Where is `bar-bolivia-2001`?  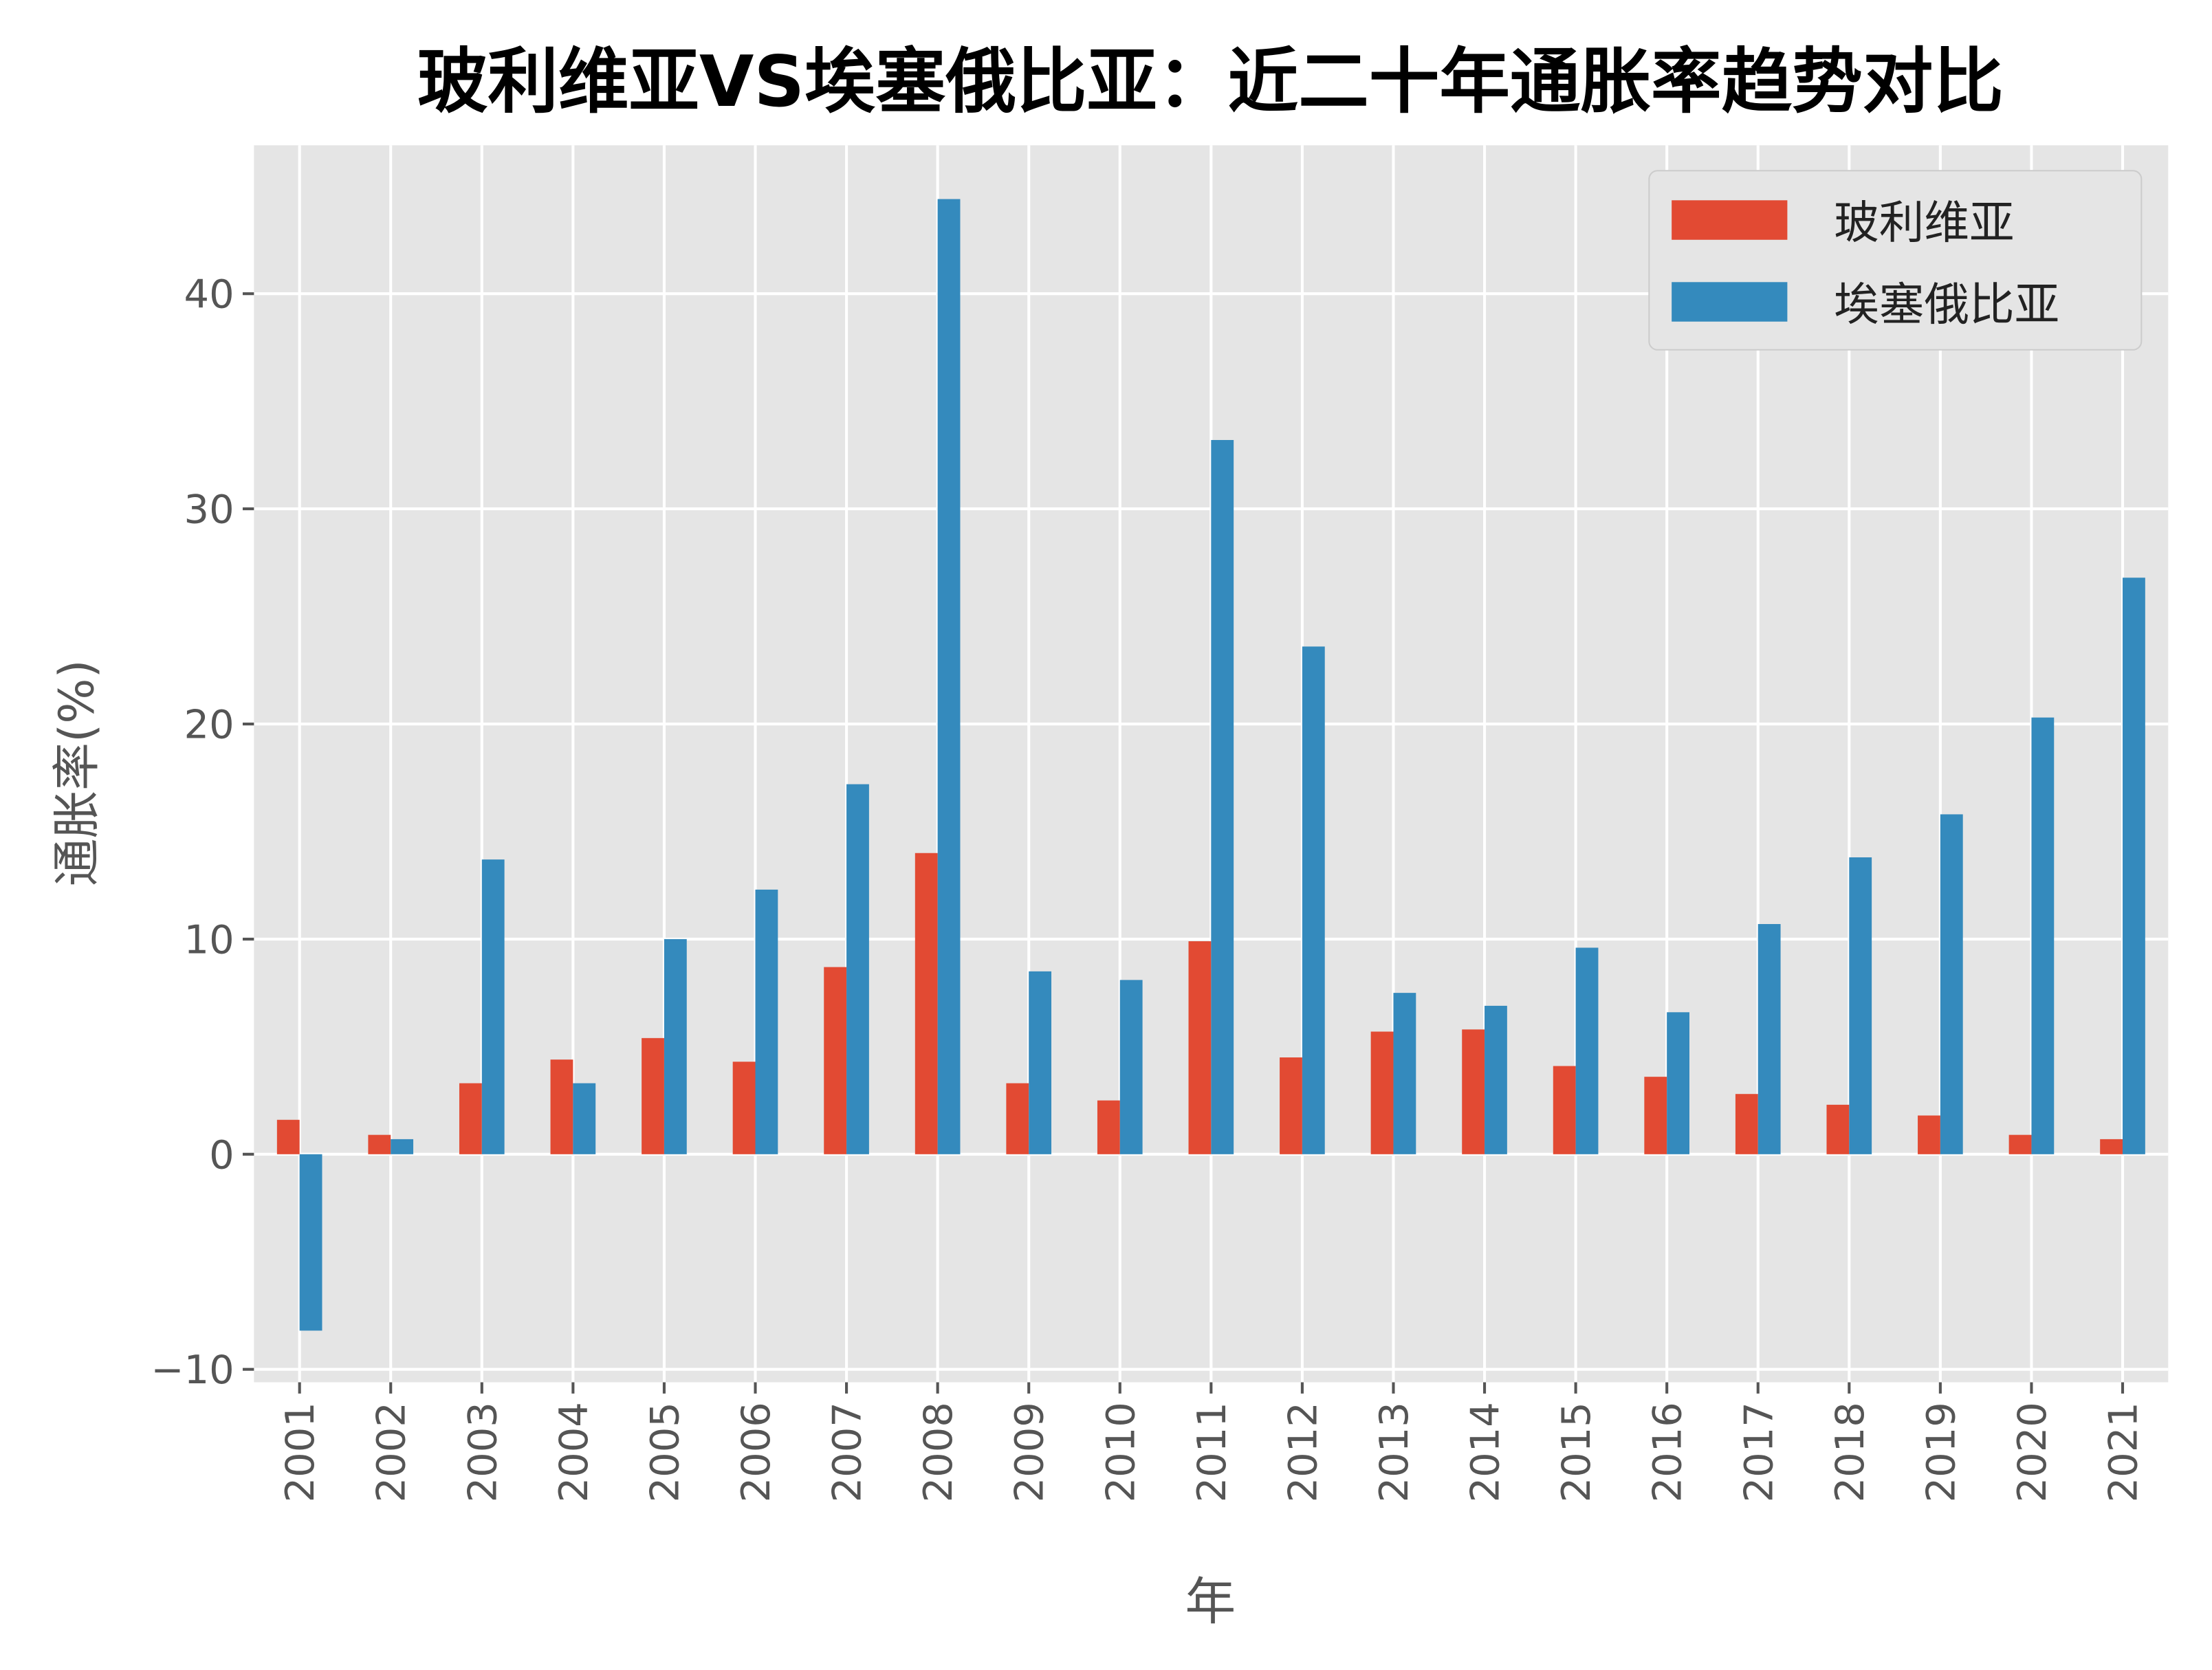
bar-bolivia-2001 is located at coordinates (288, 1136).